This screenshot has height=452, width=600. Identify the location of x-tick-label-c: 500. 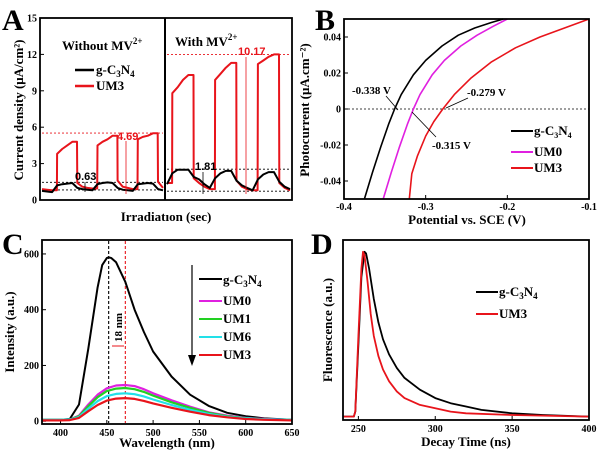
(153, 433).